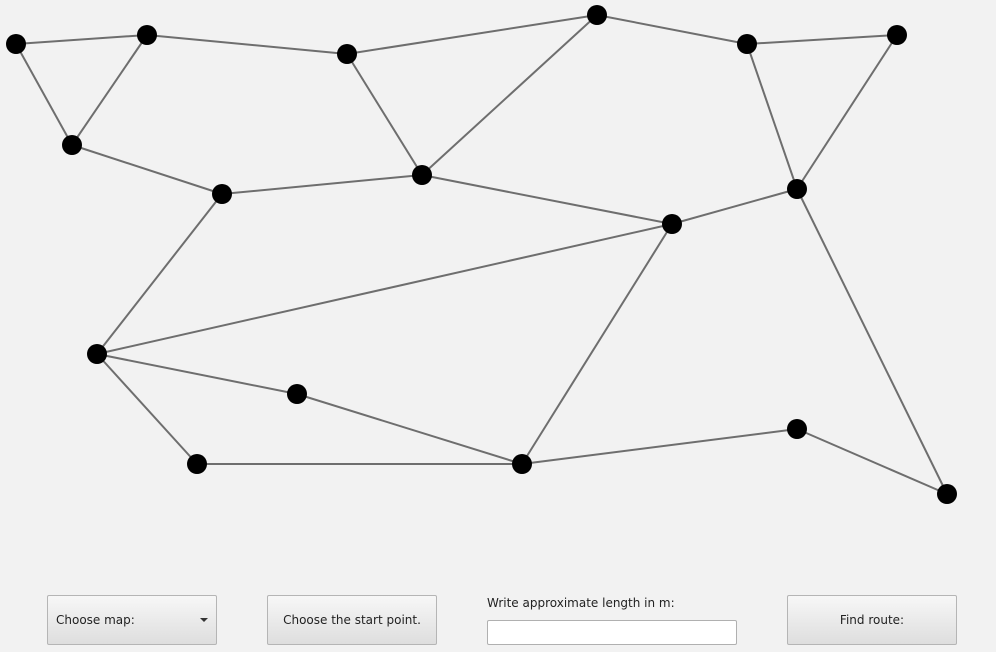  Describe the element at coordinates (581, 603) in the screenshot. I see `length-label: Write approximate length in m:` at that location.